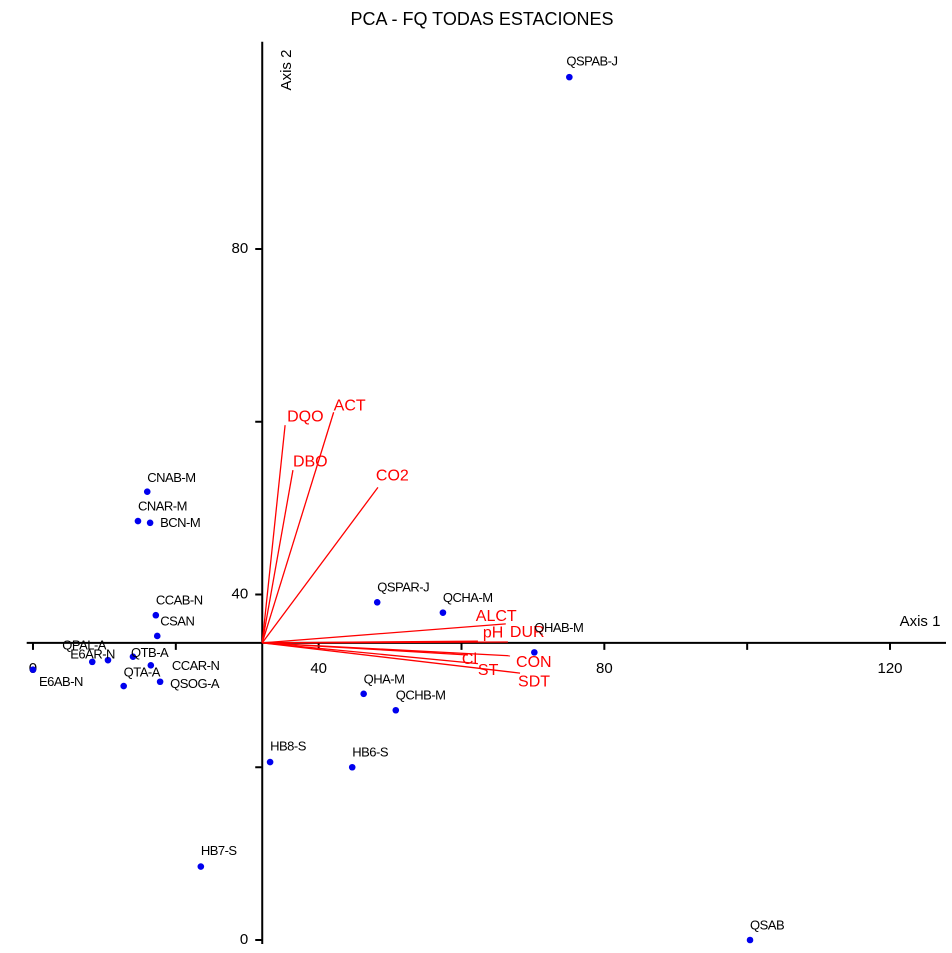 This screenshot has height=953, width=952. What do you see at coordinates (318, 668) in the screenshot?
I see `x-tick-label: 40` at bounding box center [318, 668].